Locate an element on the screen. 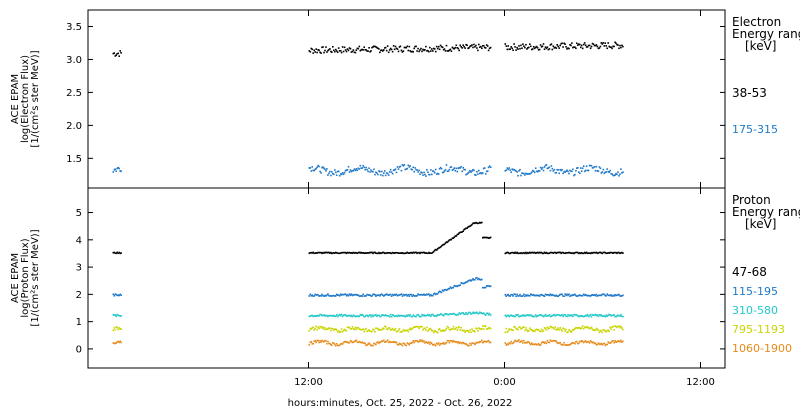 Image resolution: width=800 pixels, height=410 pixels. electron-ytick-label: 2.0 is located at coordinates (74, 126).